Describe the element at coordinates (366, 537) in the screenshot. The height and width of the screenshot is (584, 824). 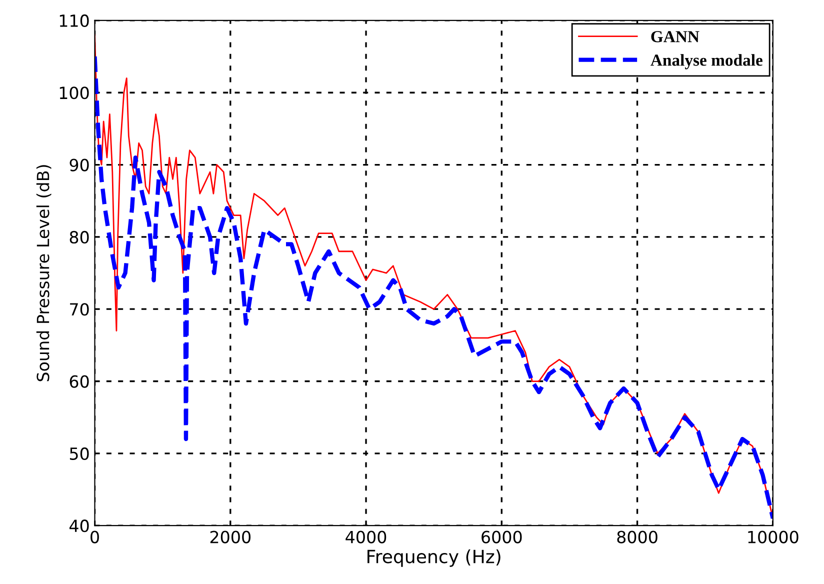
I see `x-tick-label: 4000` at that location.